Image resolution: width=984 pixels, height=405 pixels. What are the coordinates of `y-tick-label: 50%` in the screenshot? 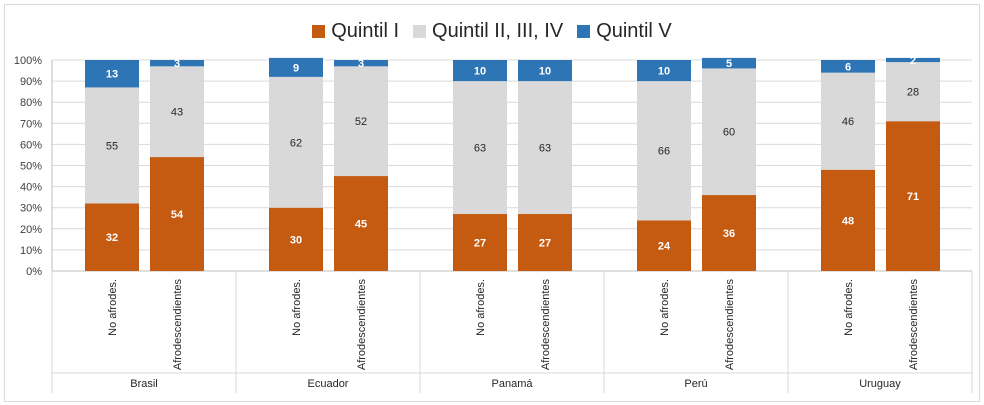 It's located at (31, 167).